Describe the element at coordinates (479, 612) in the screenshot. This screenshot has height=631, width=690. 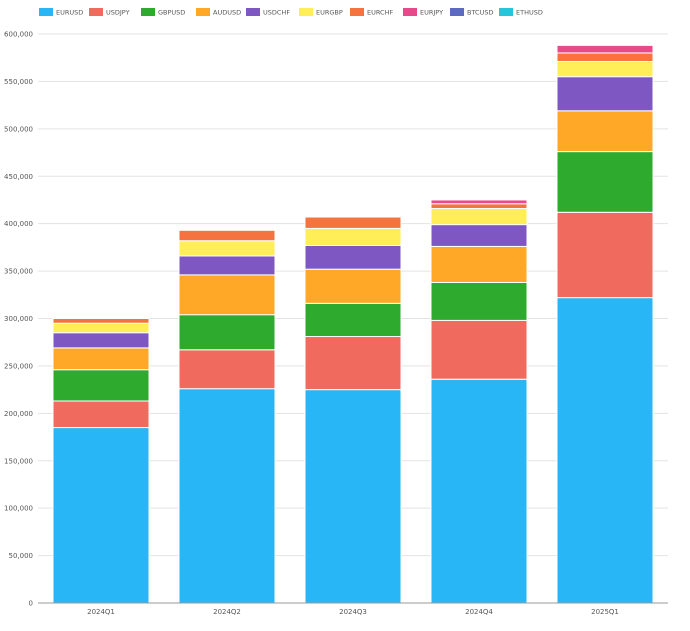
I see `x-tick-label: 2024Q4` at that location.